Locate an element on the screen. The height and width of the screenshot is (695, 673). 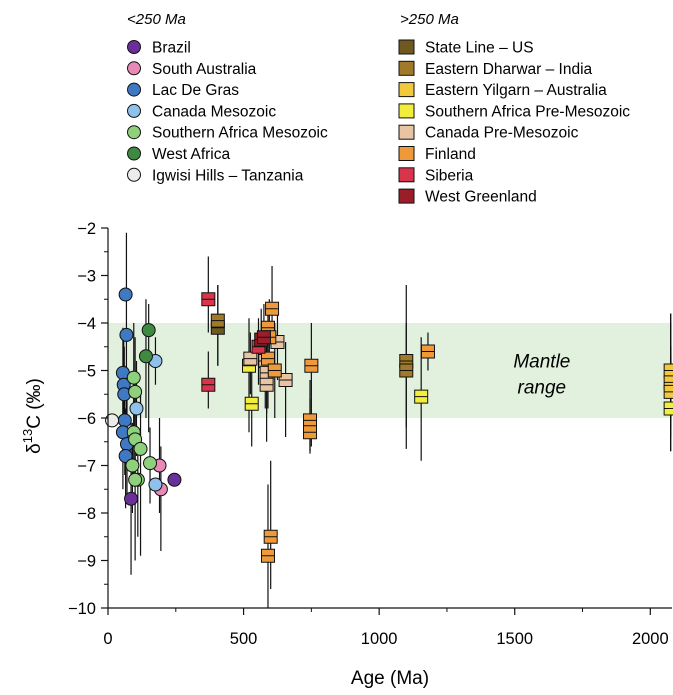
legend-item-eastern-dharwar-india: Eastern Dharwar – India is located at coordinates (495, 69).